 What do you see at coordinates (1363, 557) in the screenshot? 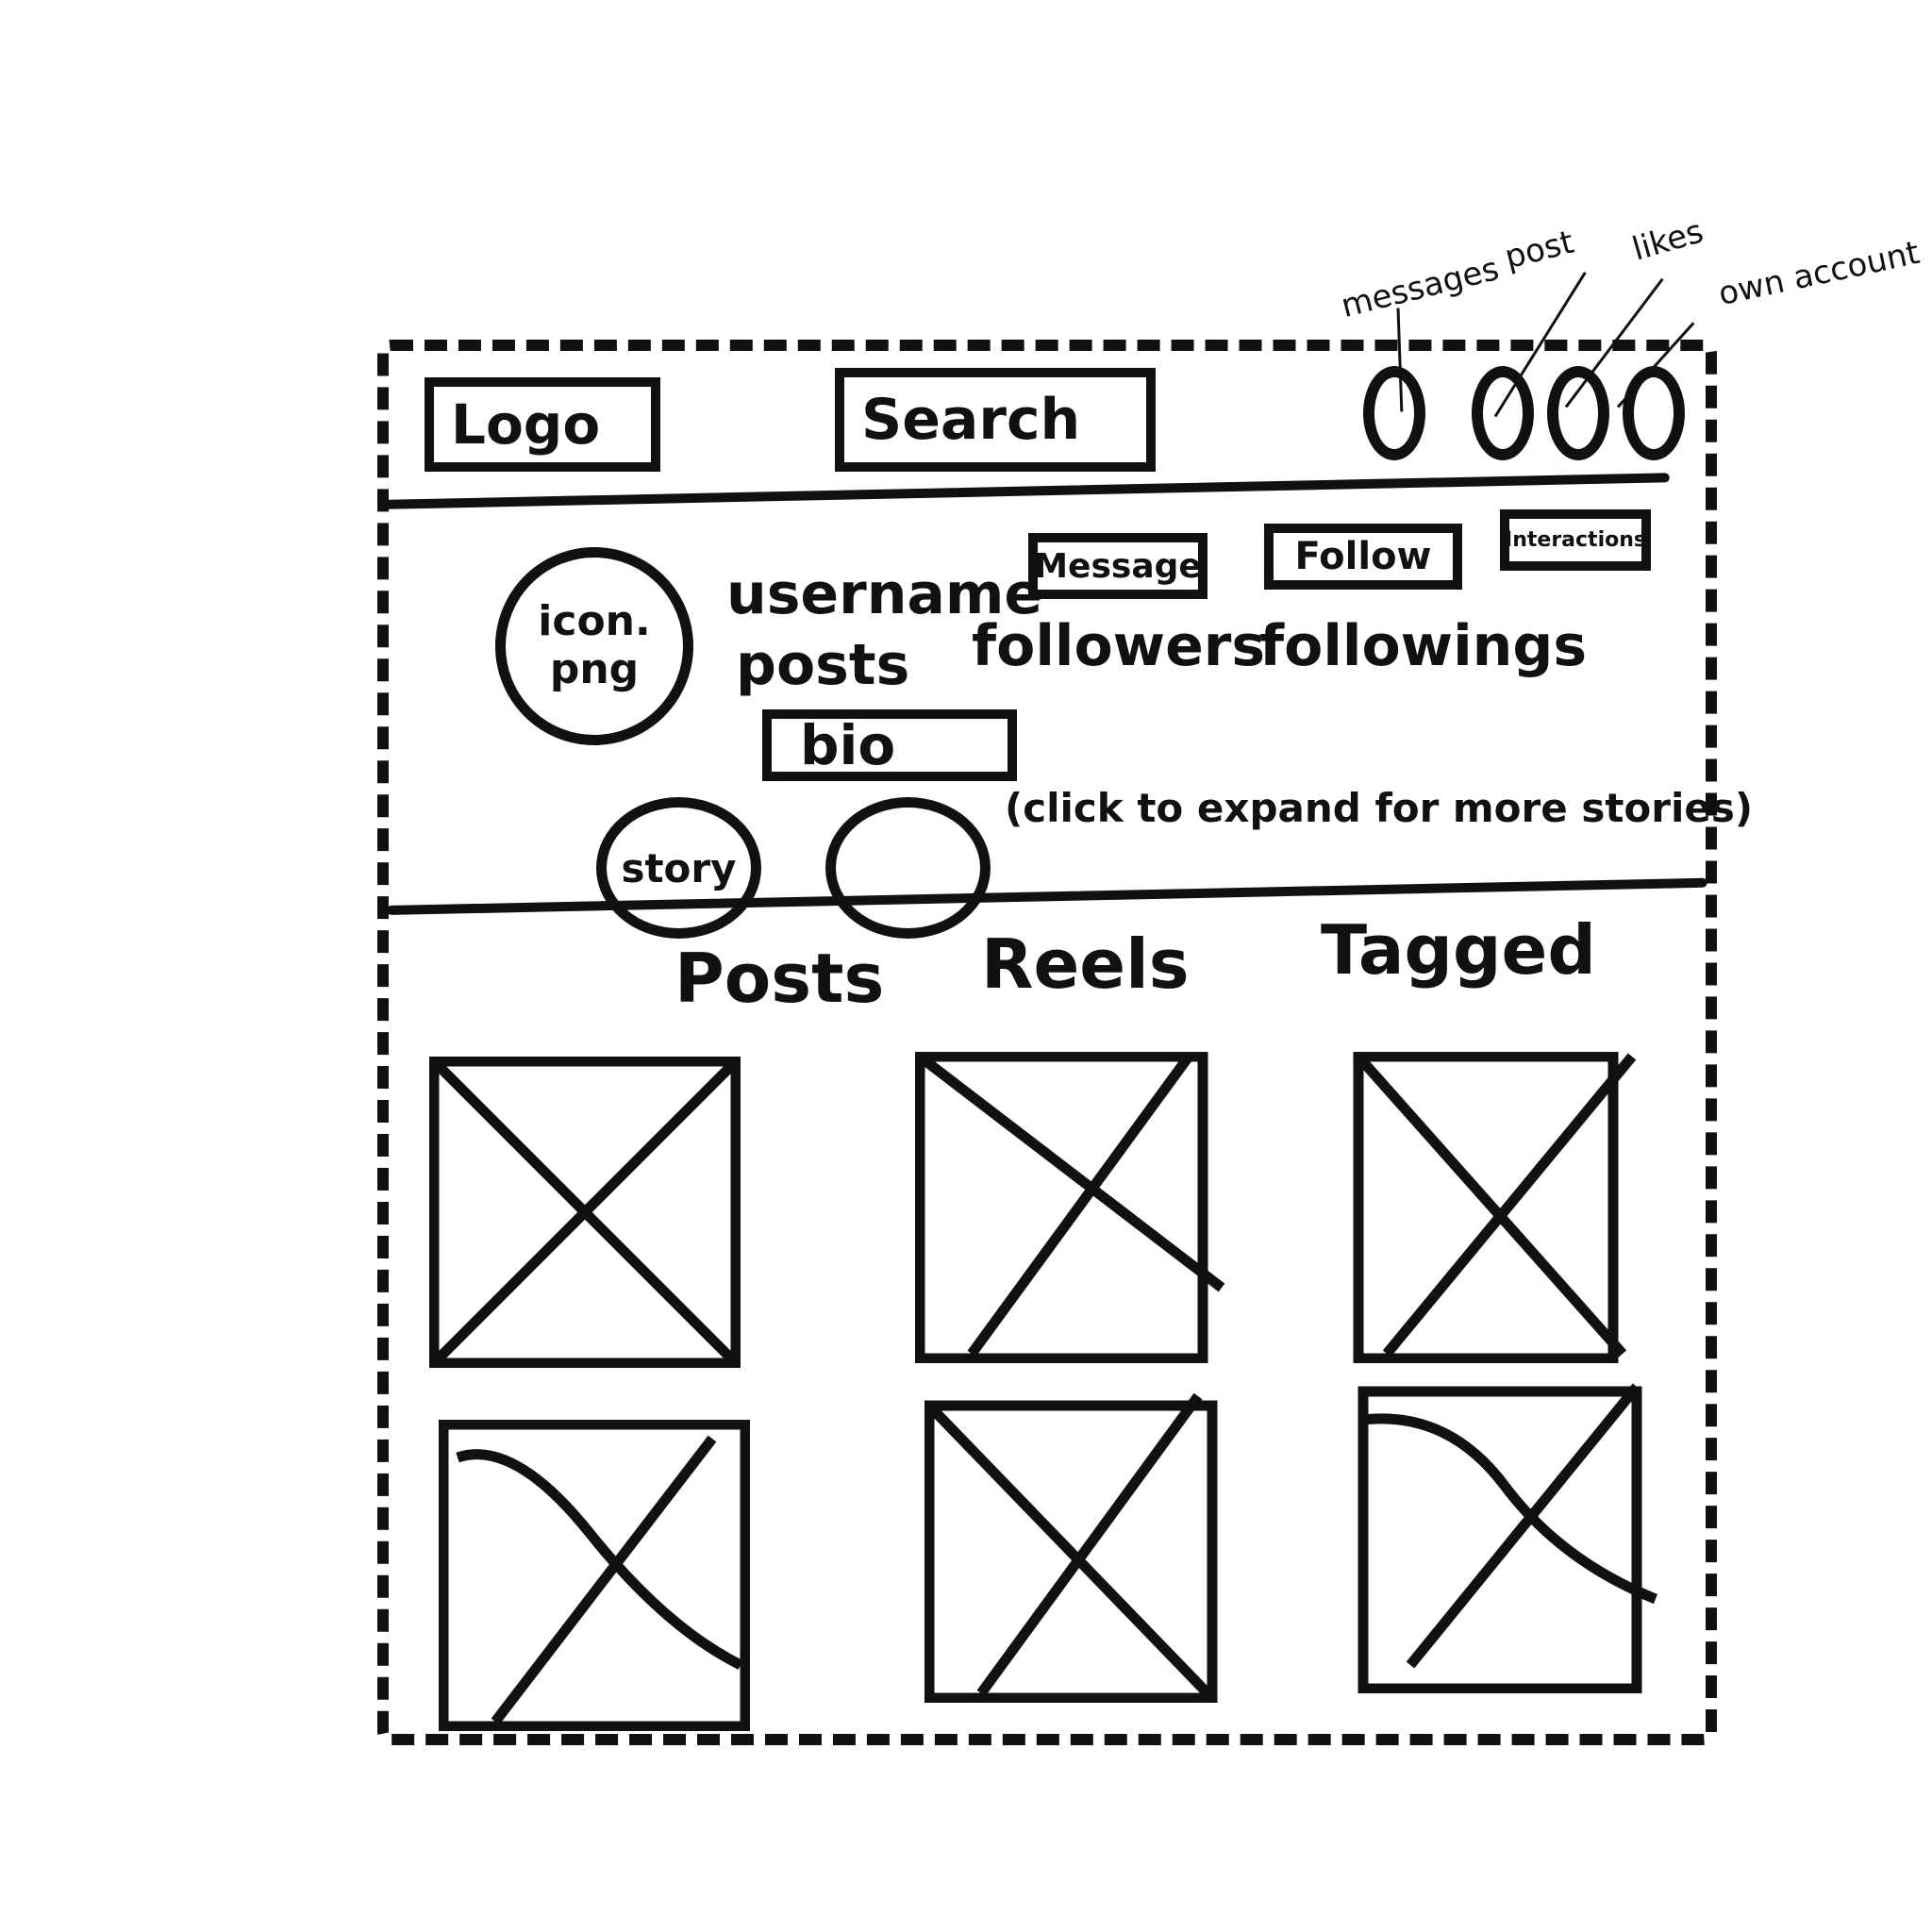
I see `follow-button: Follow` at bounding box center [1363, 557].